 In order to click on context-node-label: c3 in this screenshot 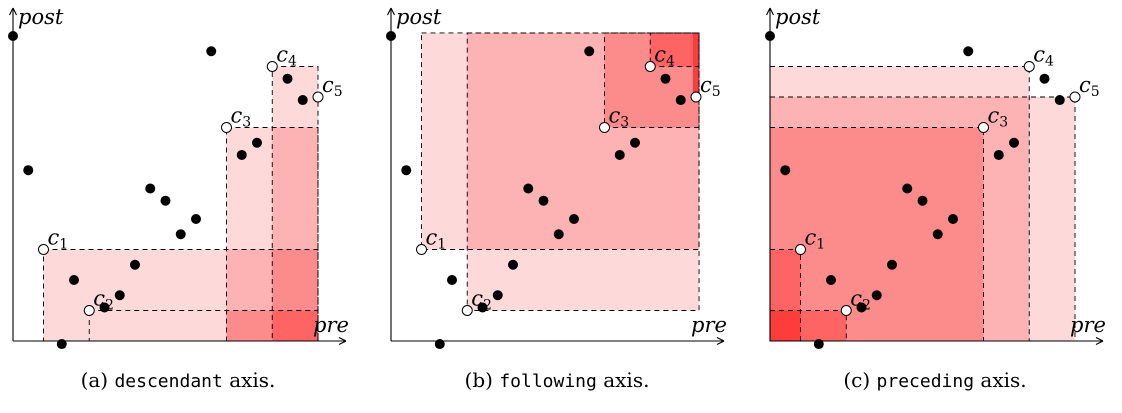, I will do `click(241, 117)`.